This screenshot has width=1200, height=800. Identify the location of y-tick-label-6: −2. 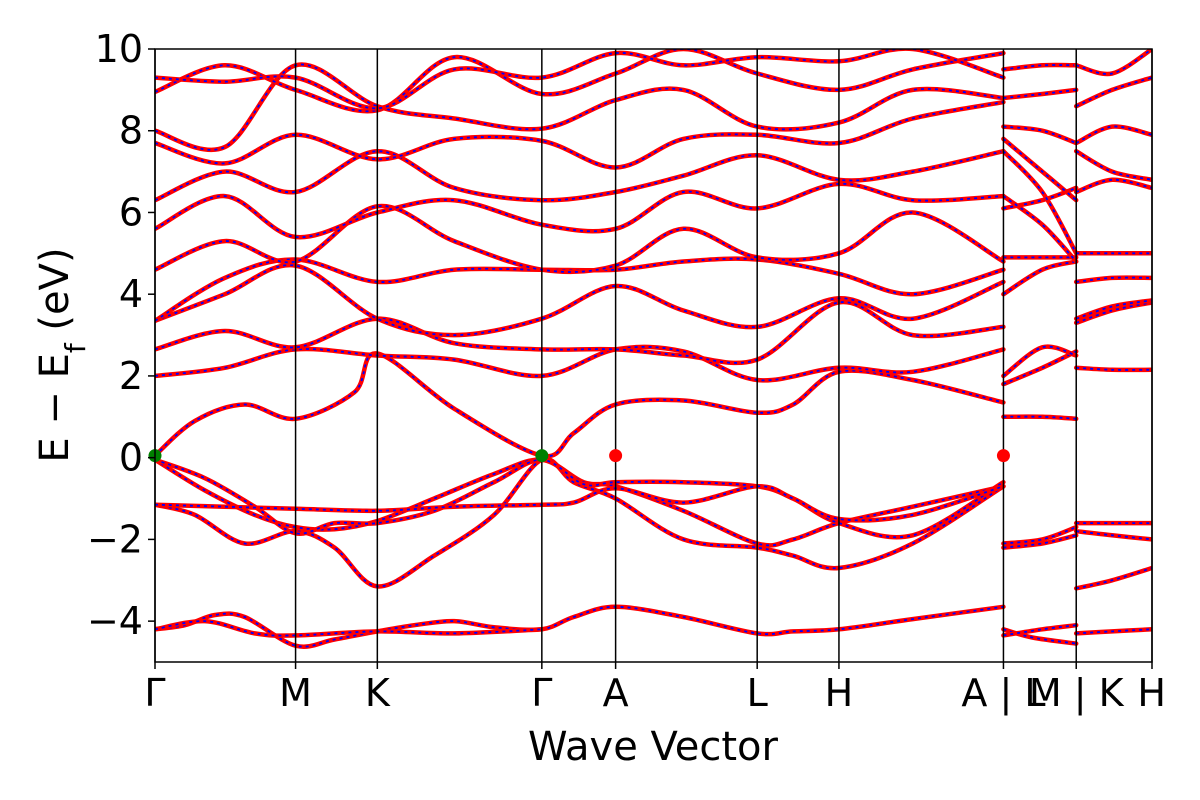
(115, 539).